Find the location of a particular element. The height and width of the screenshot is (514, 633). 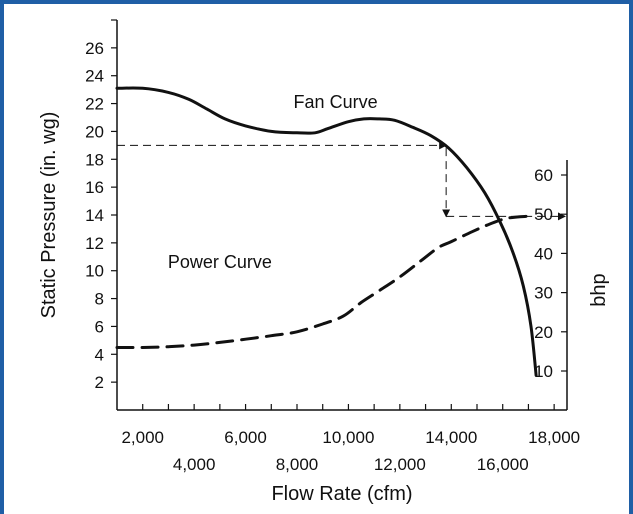

y-tick-label: 12 is located at coordinates (94, 243).